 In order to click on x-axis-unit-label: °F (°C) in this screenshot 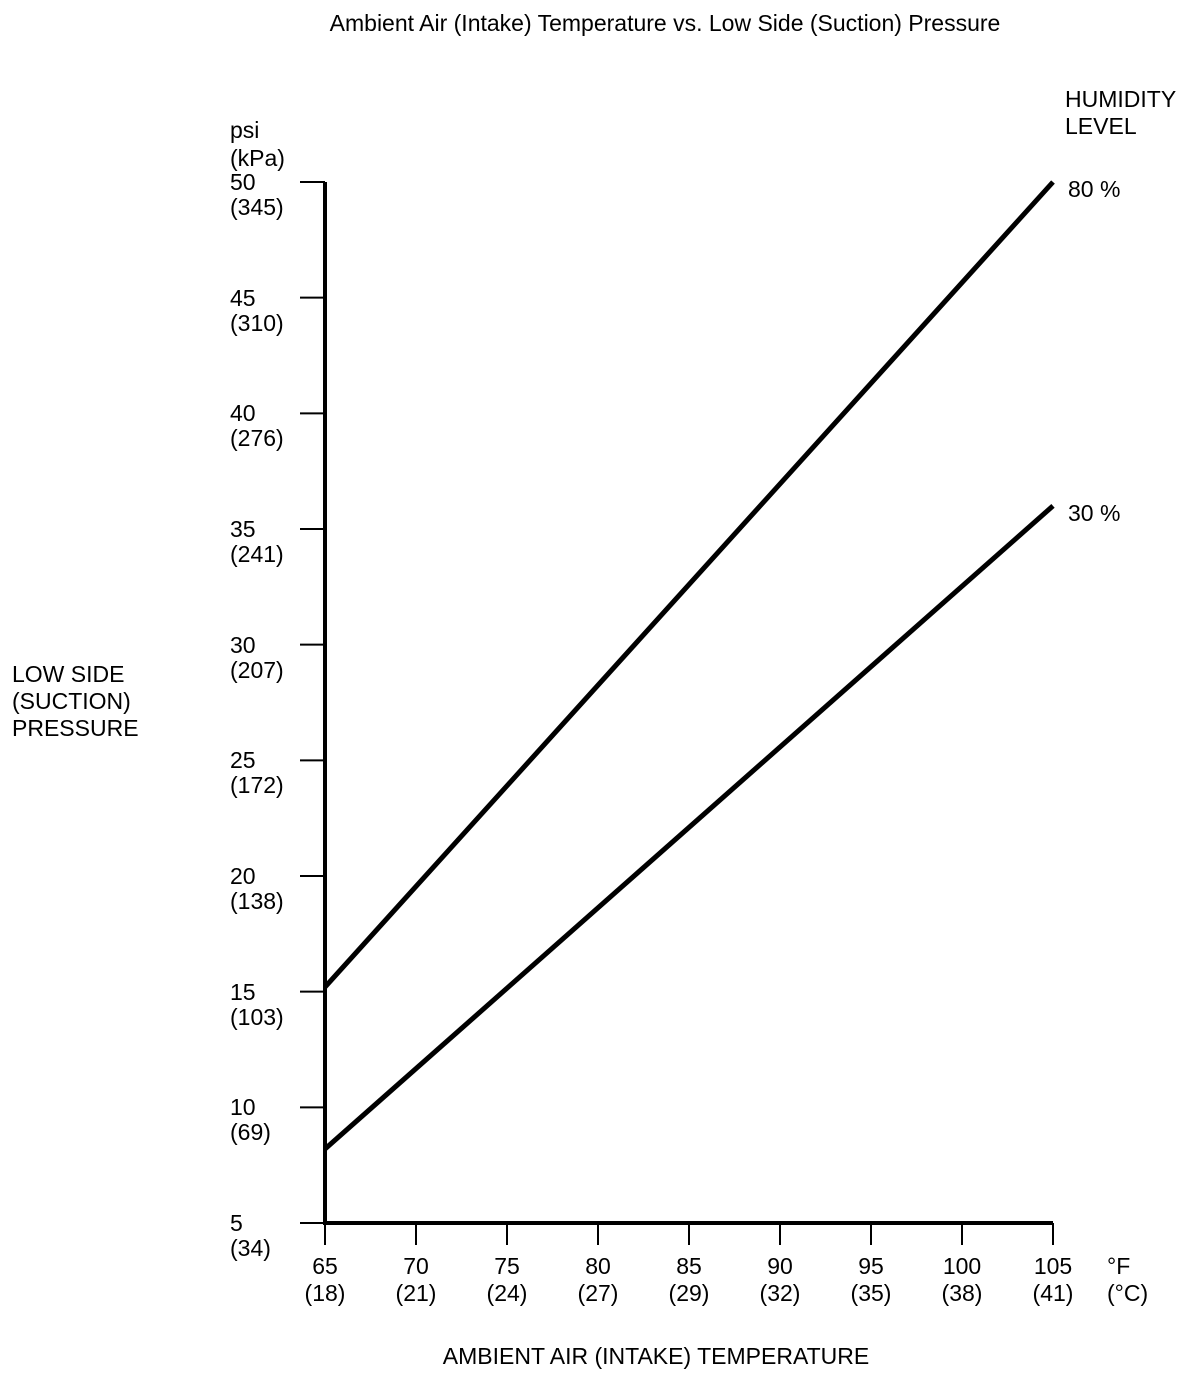, I will do `click(1127, 1280)`.